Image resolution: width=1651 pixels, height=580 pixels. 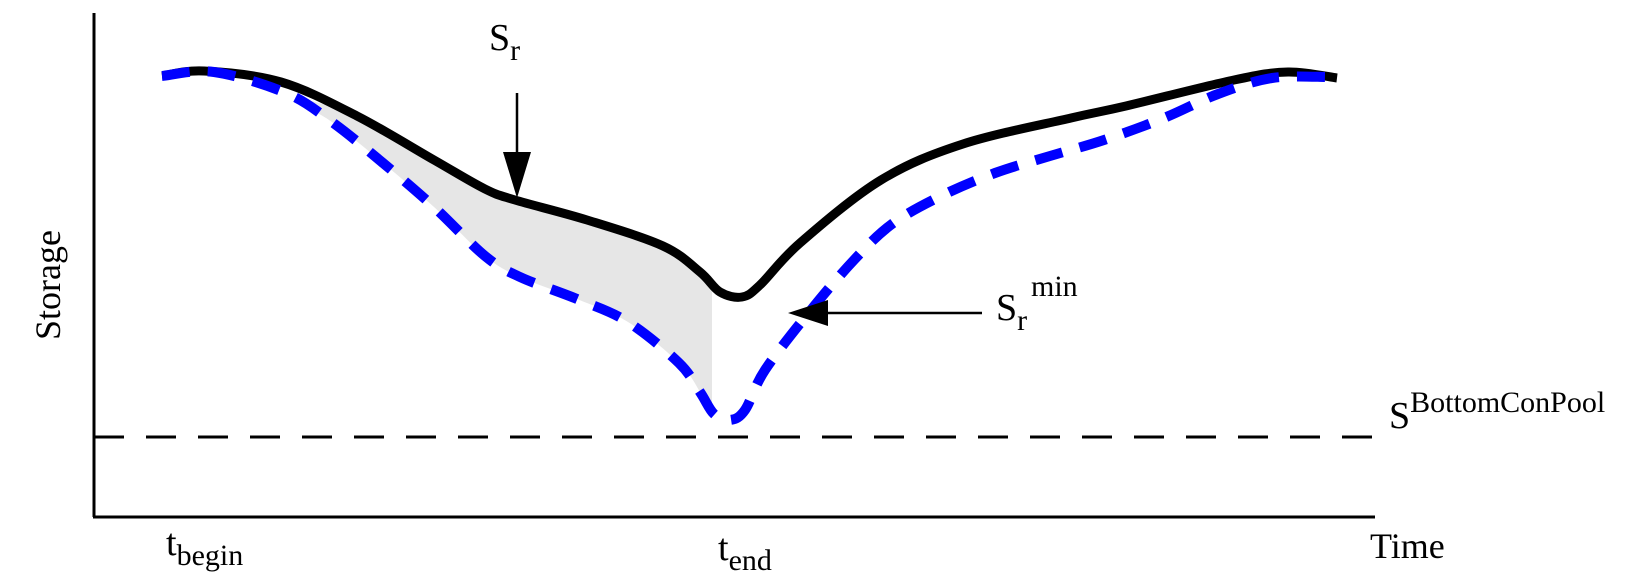 I want to click on t-begin-label: tbegin, so click(x=204, y=547).